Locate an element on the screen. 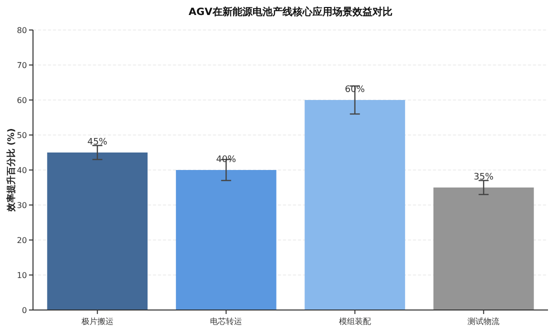 The width and height of the screenshot is (553, 330). data-label: 40% is located at coordinates (226, 160).